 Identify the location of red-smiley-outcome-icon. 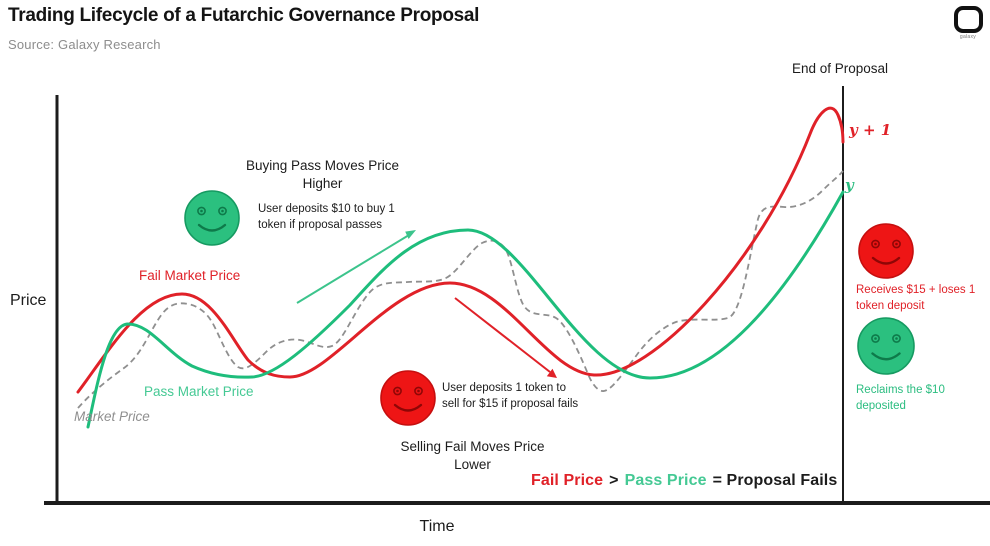
(886, 251).